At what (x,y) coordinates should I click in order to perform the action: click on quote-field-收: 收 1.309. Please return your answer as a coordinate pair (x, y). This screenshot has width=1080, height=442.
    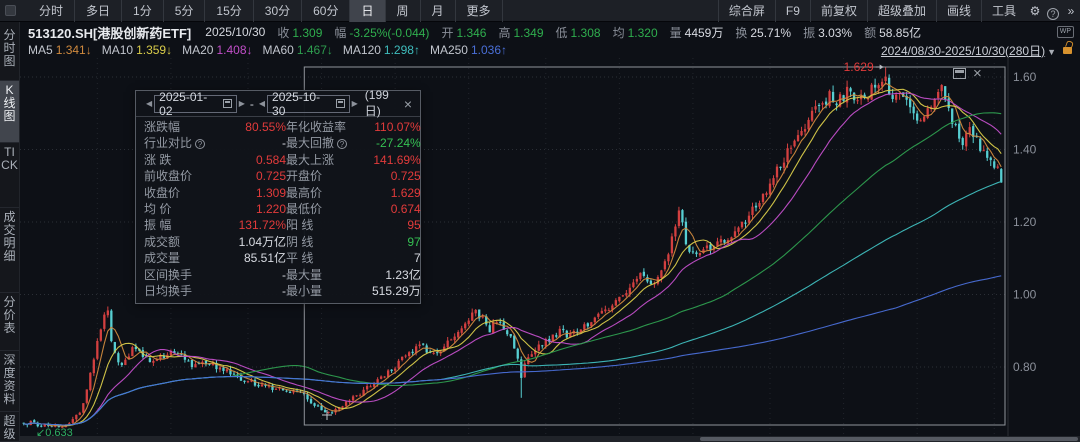
    Looking at the image, I should click on (299, 33).